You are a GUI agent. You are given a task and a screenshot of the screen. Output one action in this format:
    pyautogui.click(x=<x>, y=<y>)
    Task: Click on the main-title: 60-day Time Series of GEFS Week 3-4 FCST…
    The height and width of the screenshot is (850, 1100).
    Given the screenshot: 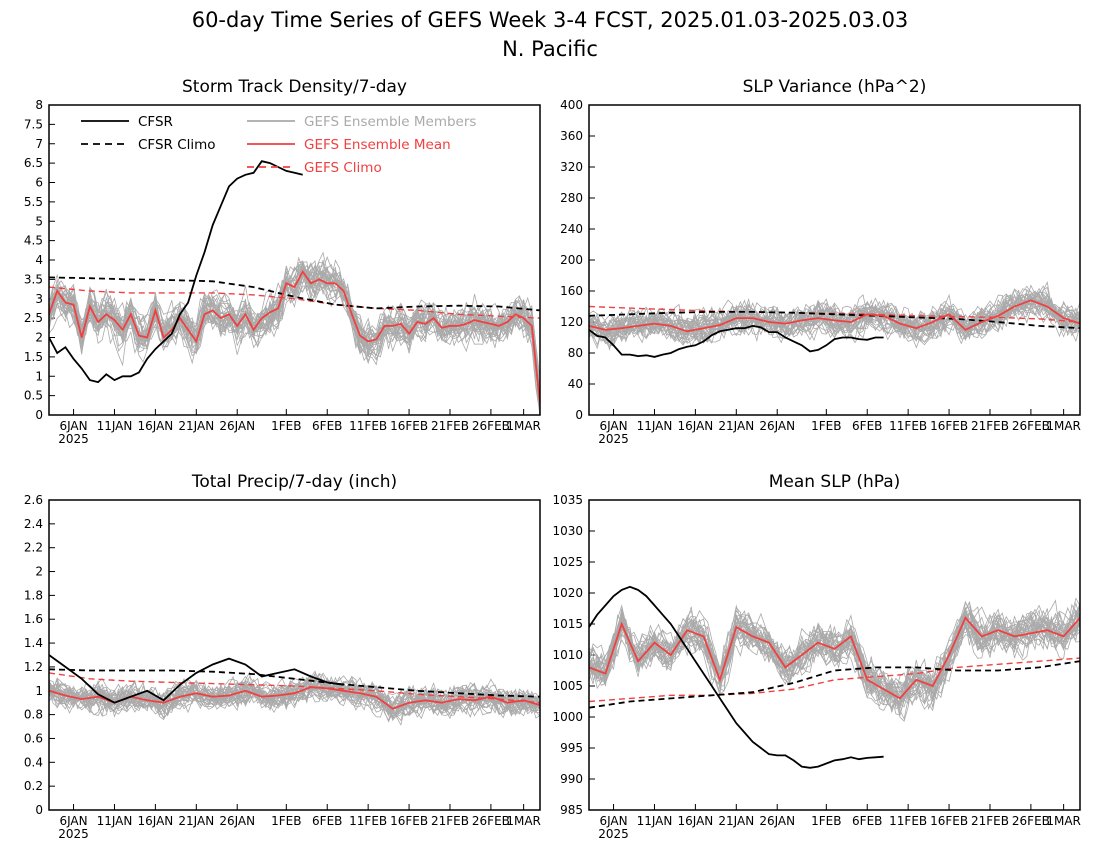 What is the action you would take?
    pyautogui.click(x=550, y=20)
    